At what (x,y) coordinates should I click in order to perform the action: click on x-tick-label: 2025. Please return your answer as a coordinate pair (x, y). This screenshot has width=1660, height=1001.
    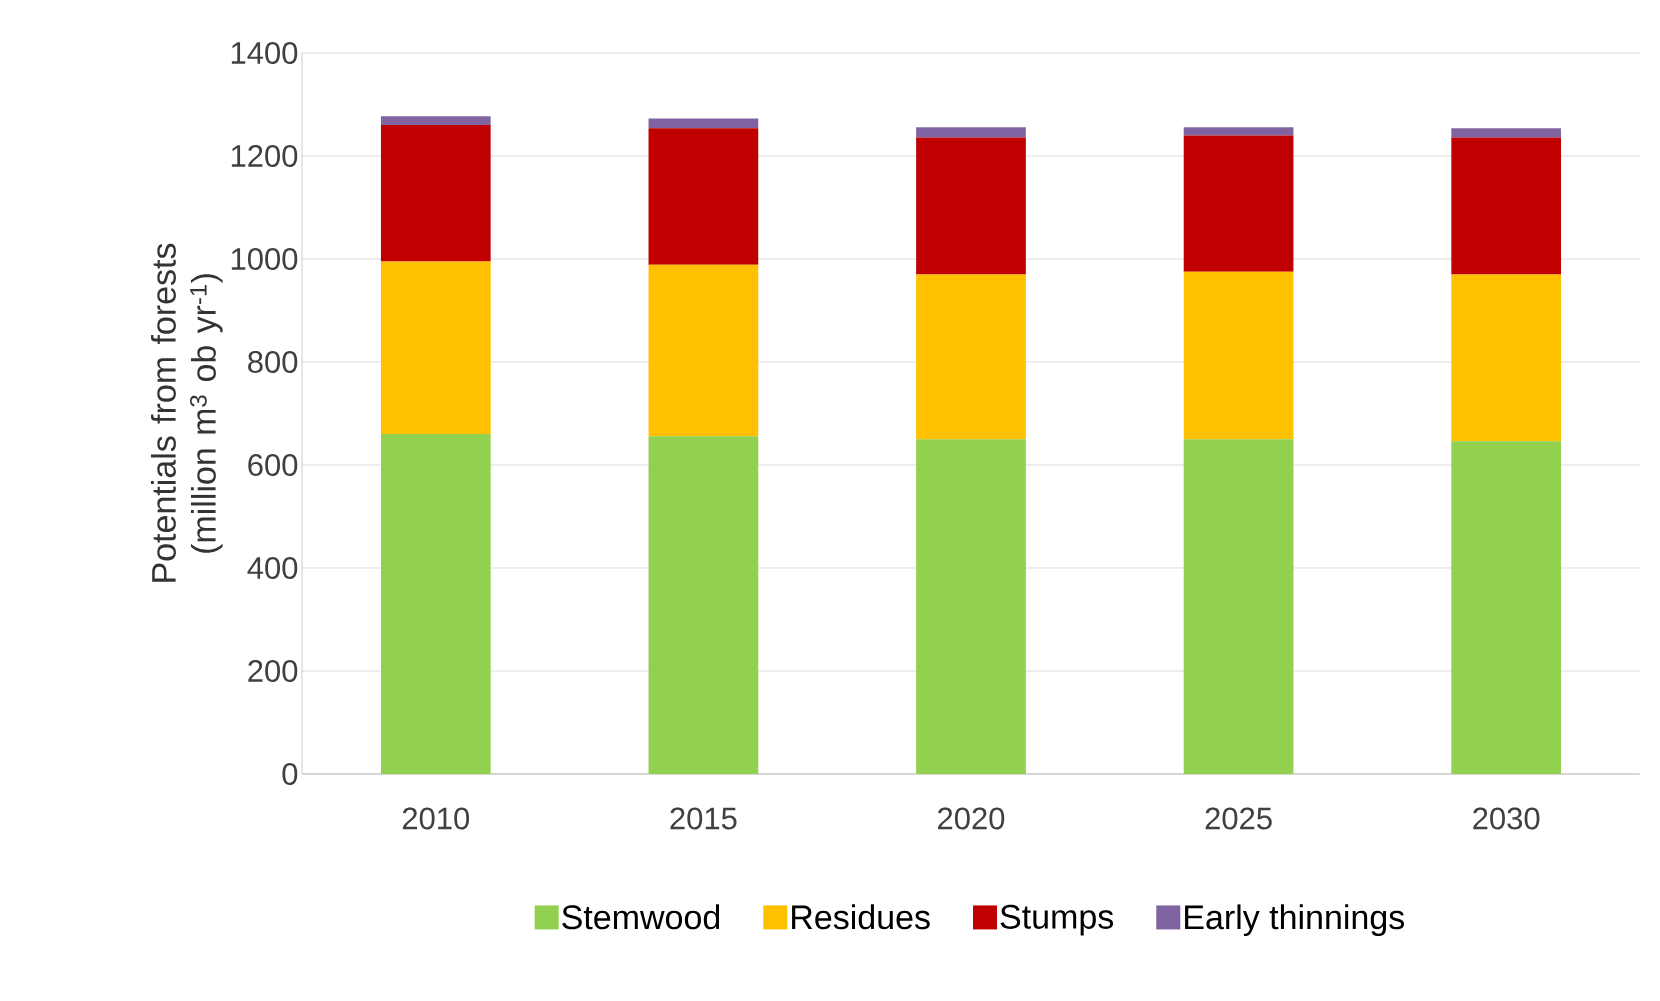
    Looking at the image, I should click on (1238, 818).